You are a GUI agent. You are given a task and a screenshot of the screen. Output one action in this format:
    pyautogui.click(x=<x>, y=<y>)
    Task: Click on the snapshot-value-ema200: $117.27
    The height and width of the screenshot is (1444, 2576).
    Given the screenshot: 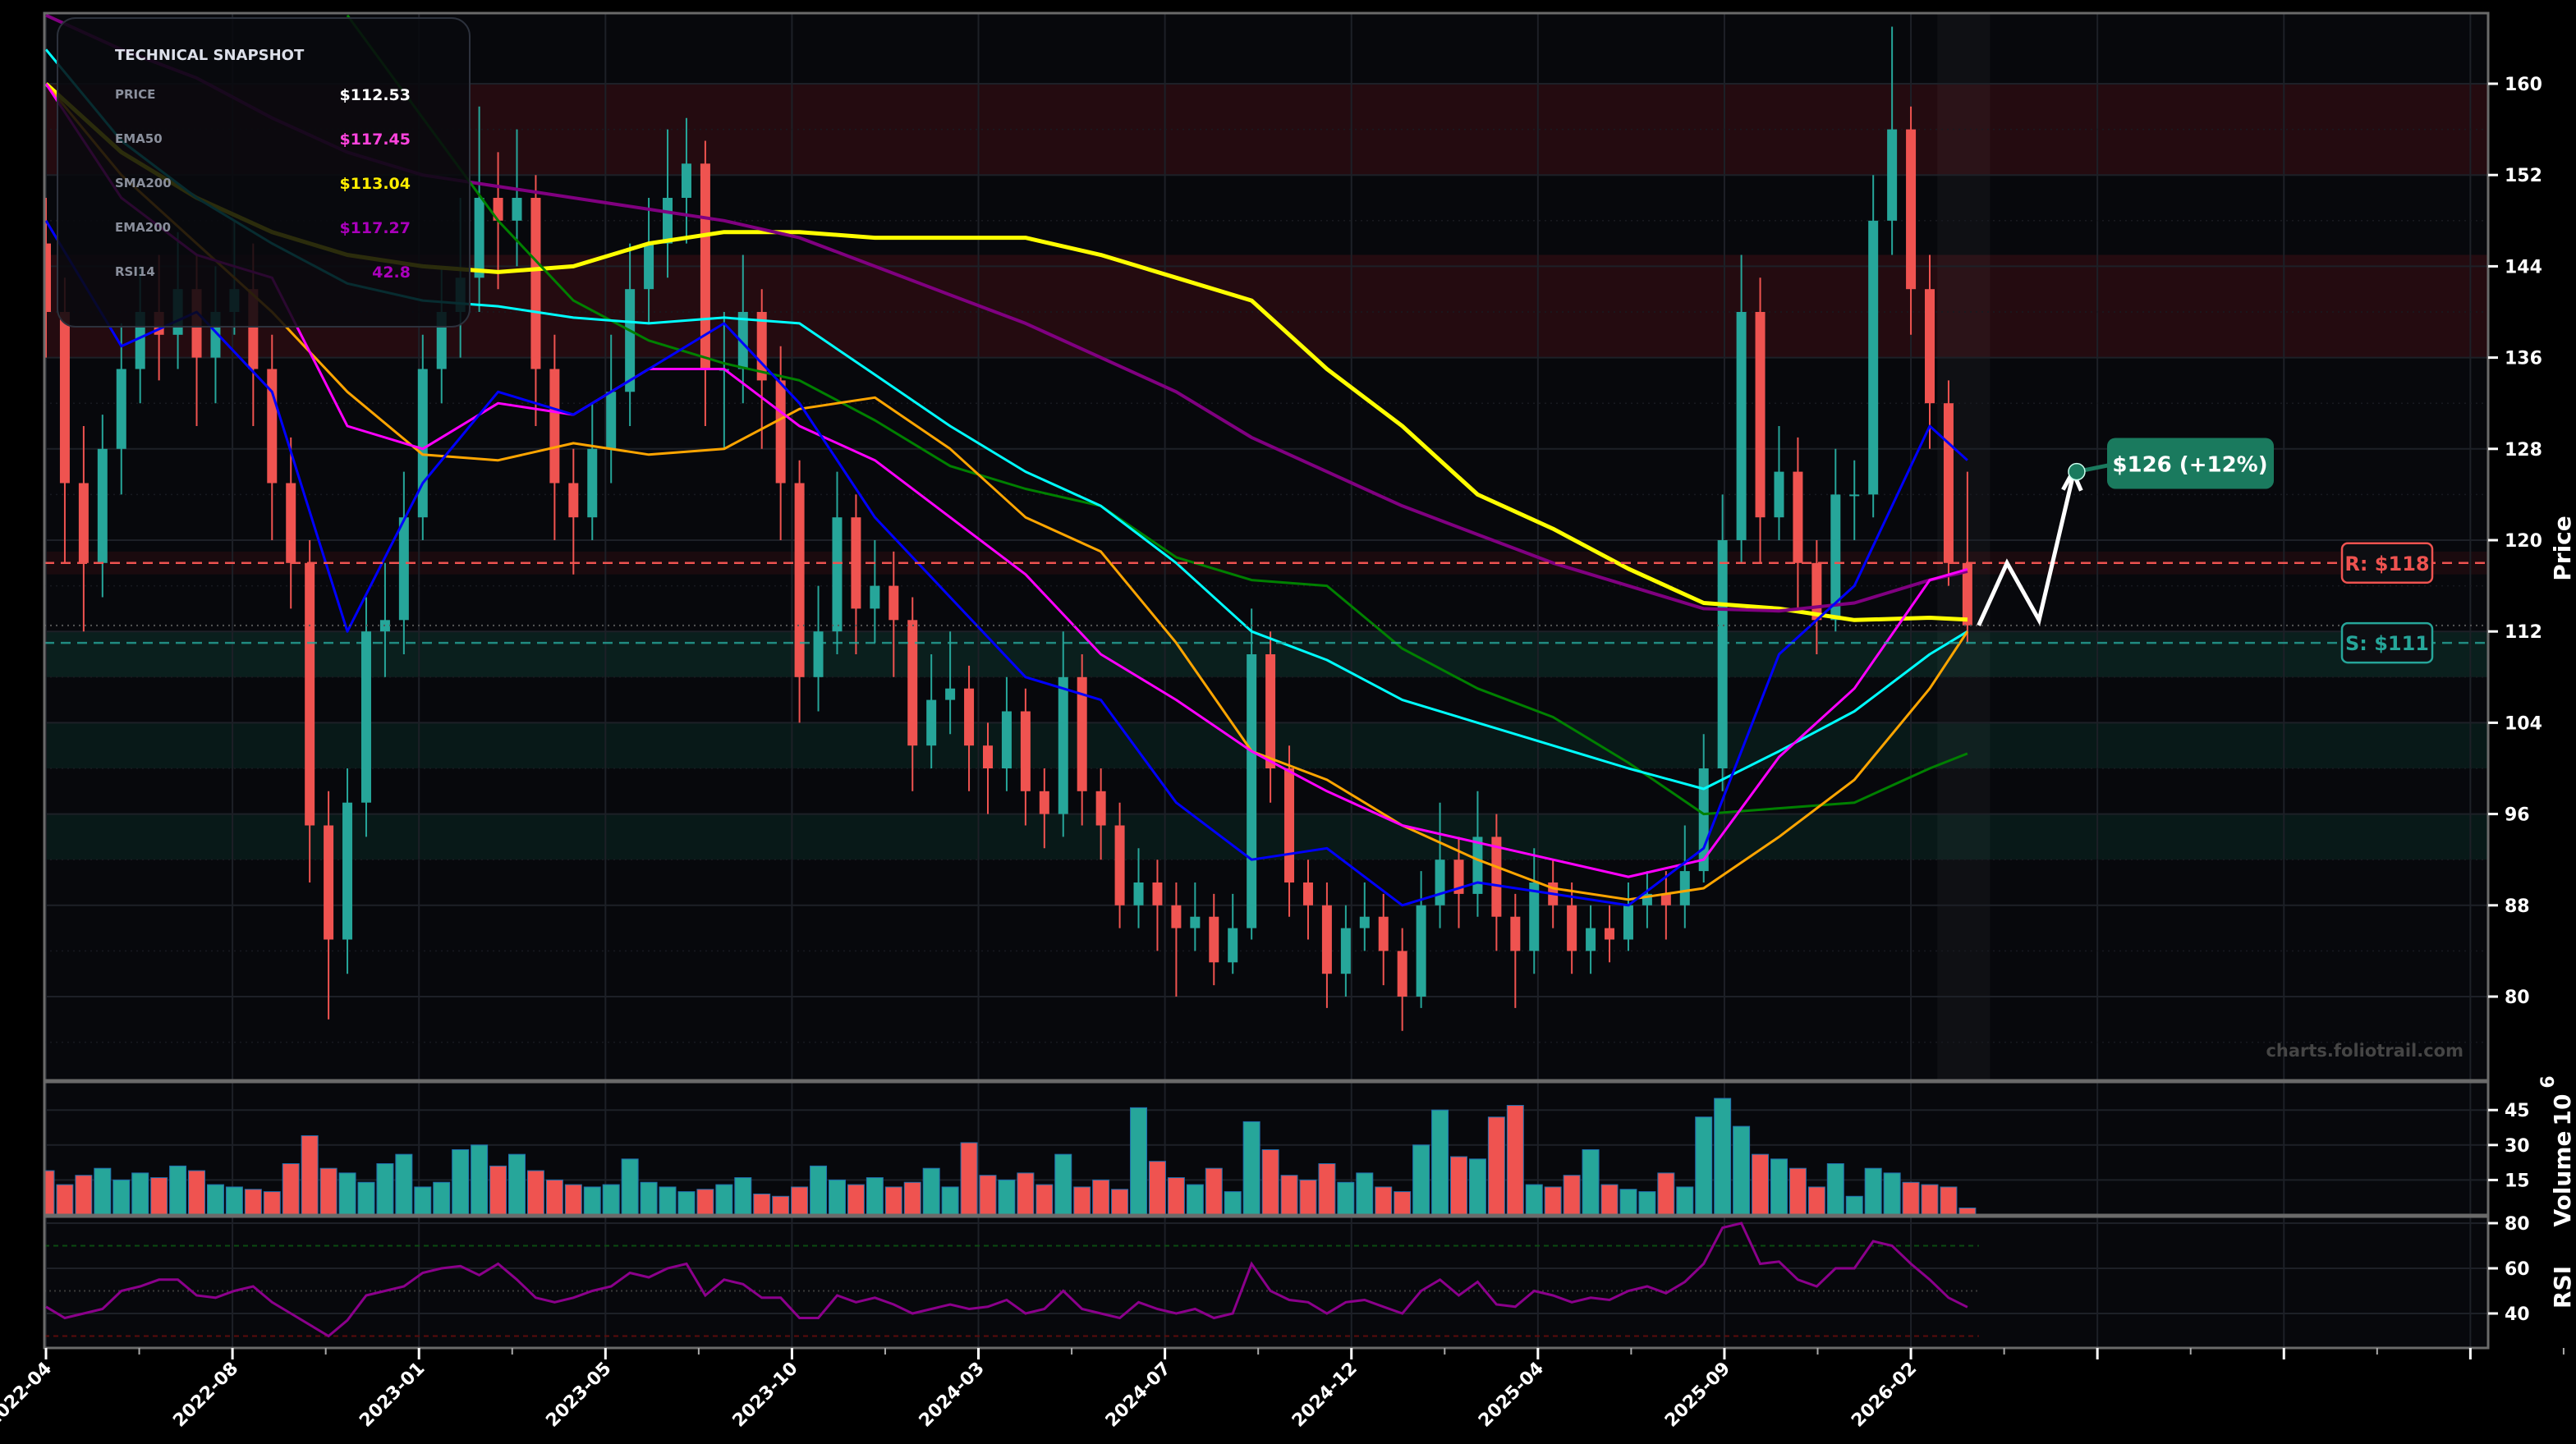 What is the action you would take?
    pyautogui.click(x=375, y=228)
    